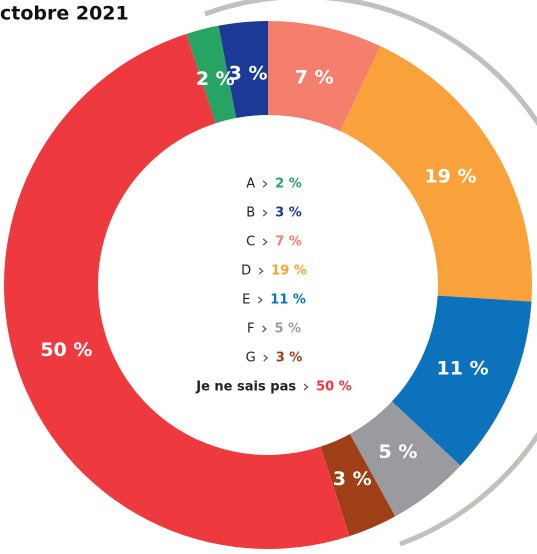  What do you see at coordinates (215, 79) in the screenshot?
I see `slice-label: 2 %` at bounding box center [215, 79].